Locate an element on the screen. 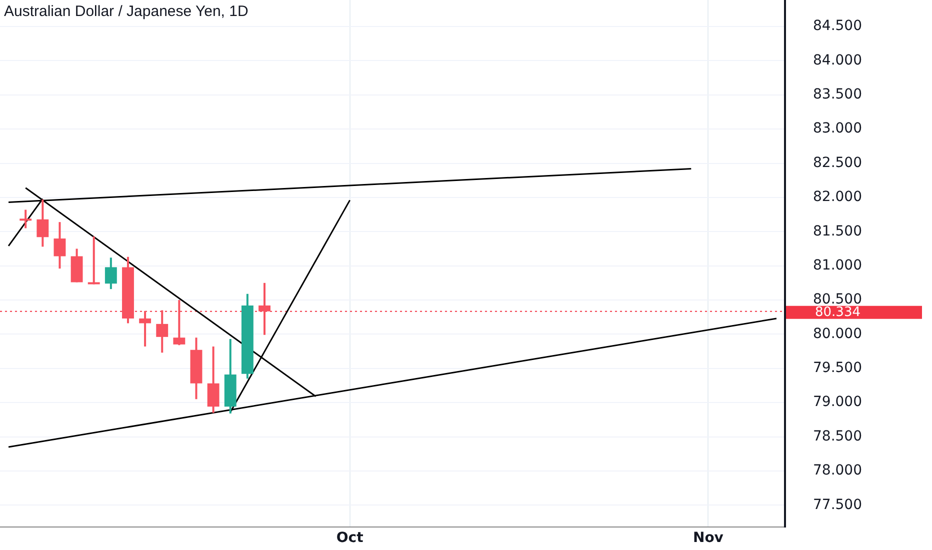 The width and height of the screenshot is (932, 550). y-tick-label: 80.000 is located at coordinates (837, 334).